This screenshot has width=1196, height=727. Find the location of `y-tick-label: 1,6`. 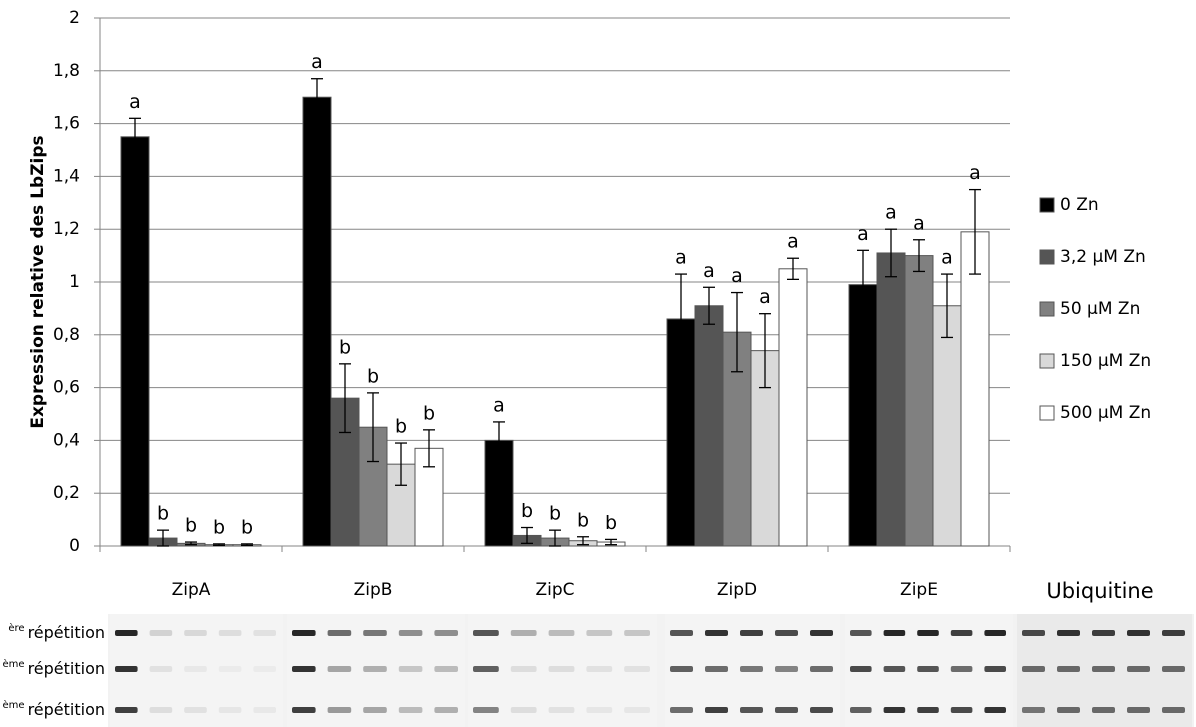

y-tick-label: 1,6 is located at coordinates (66, 124).